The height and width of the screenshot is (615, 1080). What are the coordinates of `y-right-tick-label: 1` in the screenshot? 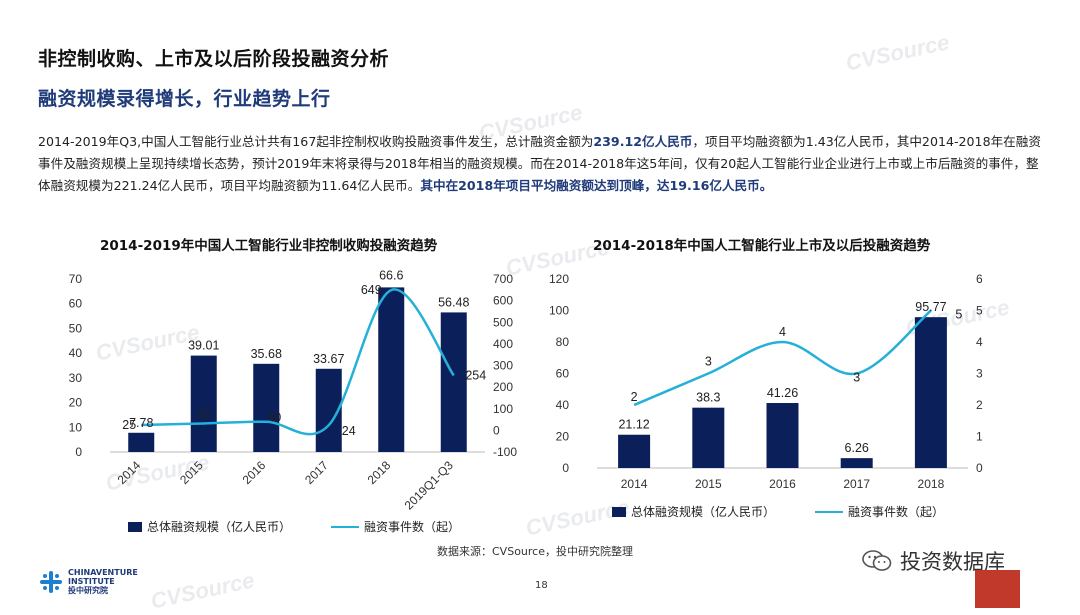 It's located at (979, 437).